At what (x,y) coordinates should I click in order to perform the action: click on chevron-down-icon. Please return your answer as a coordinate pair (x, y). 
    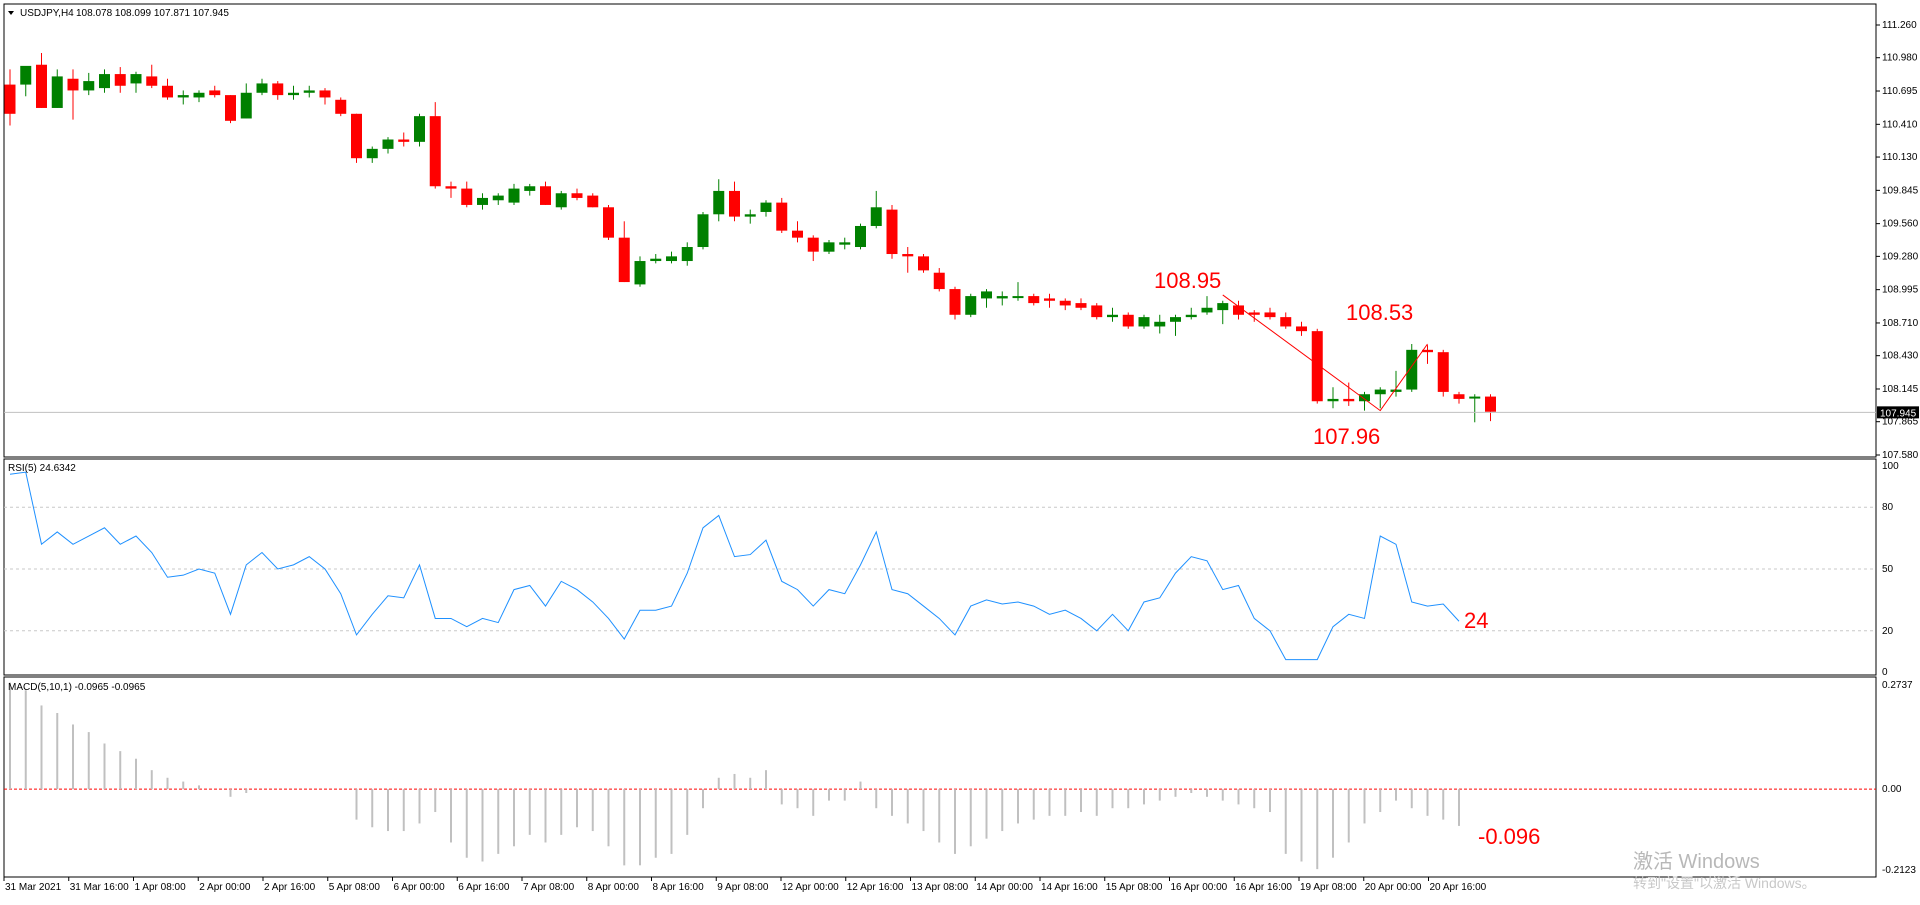
    Looking at the image, I should click on (11, 13).